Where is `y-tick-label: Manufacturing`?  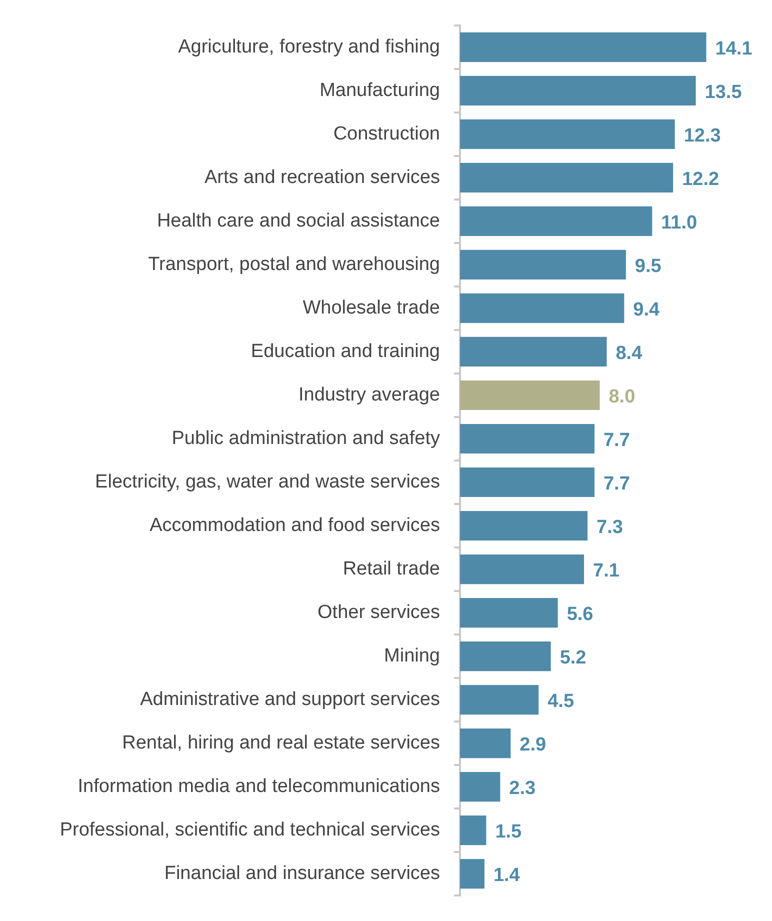 y-tick-label: Manufacturing is located at coordinates (380, 90).